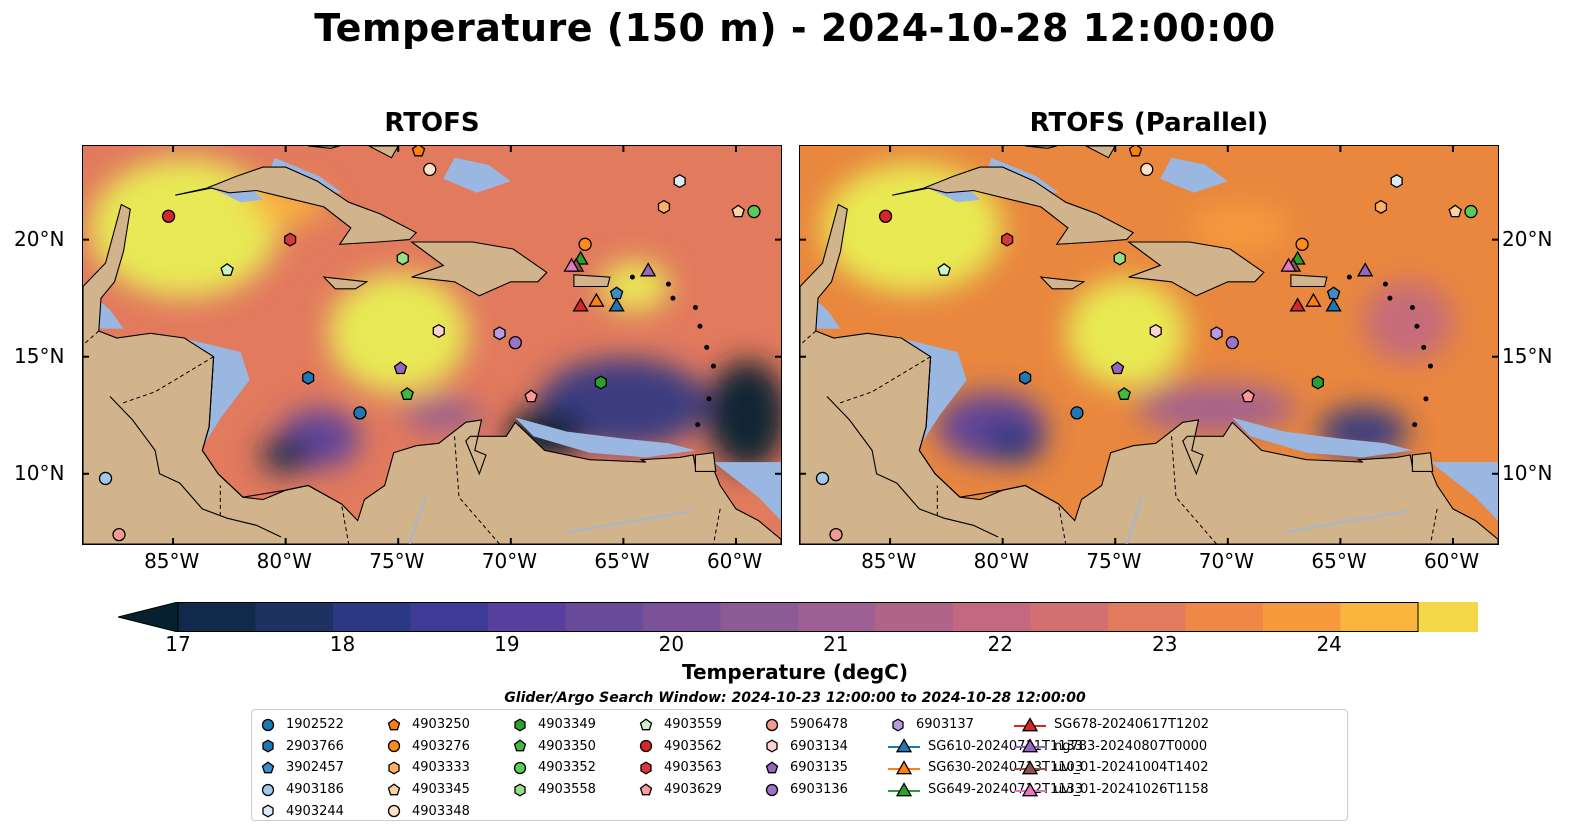 The width and height of the screenshot is (1590, 829). What do you see at coordinates (985, 747) in the screenshot?
I see `legend-item: SG610-20240711T1133` at bounding box center [985, 747].